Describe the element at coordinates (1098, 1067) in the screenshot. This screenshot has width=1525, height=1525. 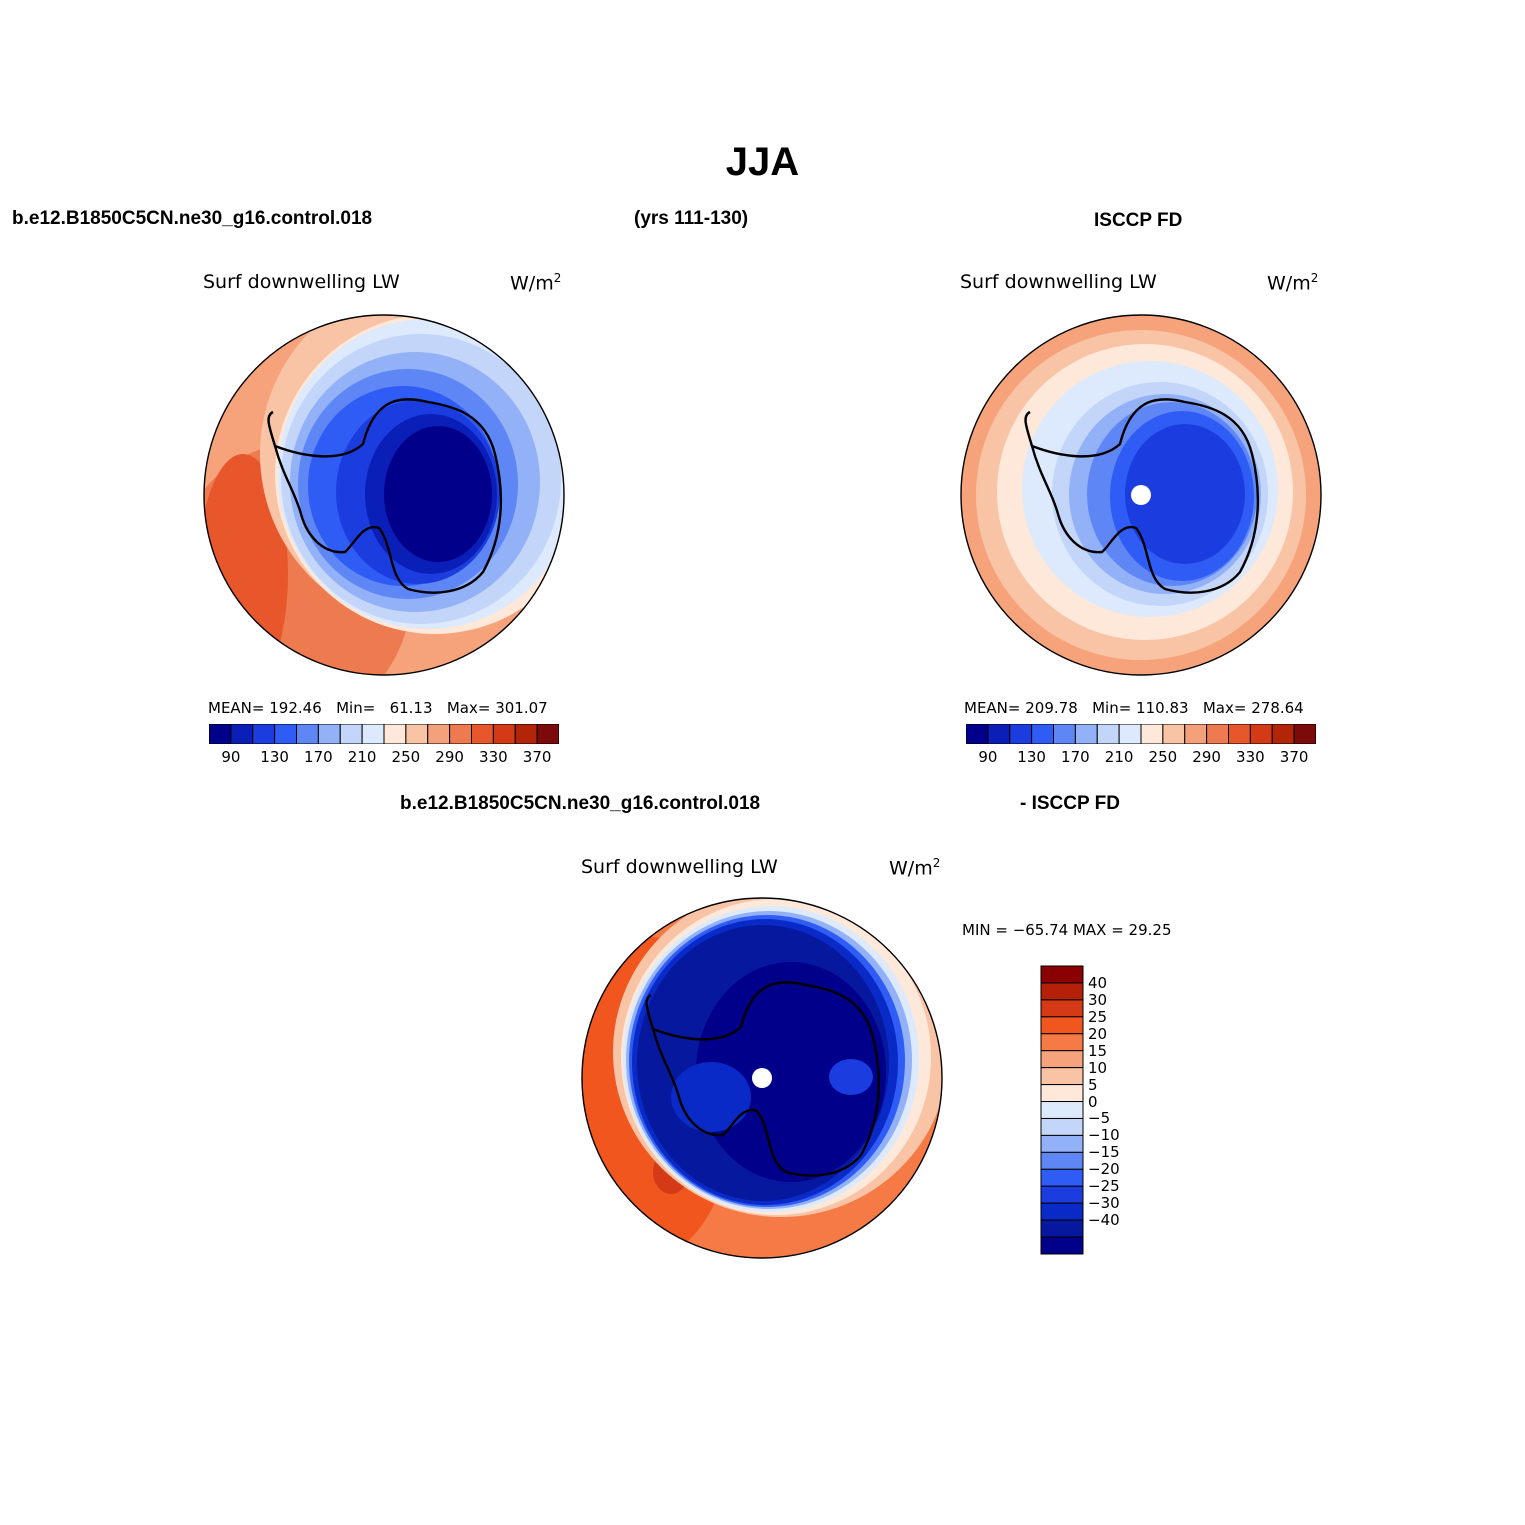
I see `diff-colorbar-tick-label: 10` at that location.